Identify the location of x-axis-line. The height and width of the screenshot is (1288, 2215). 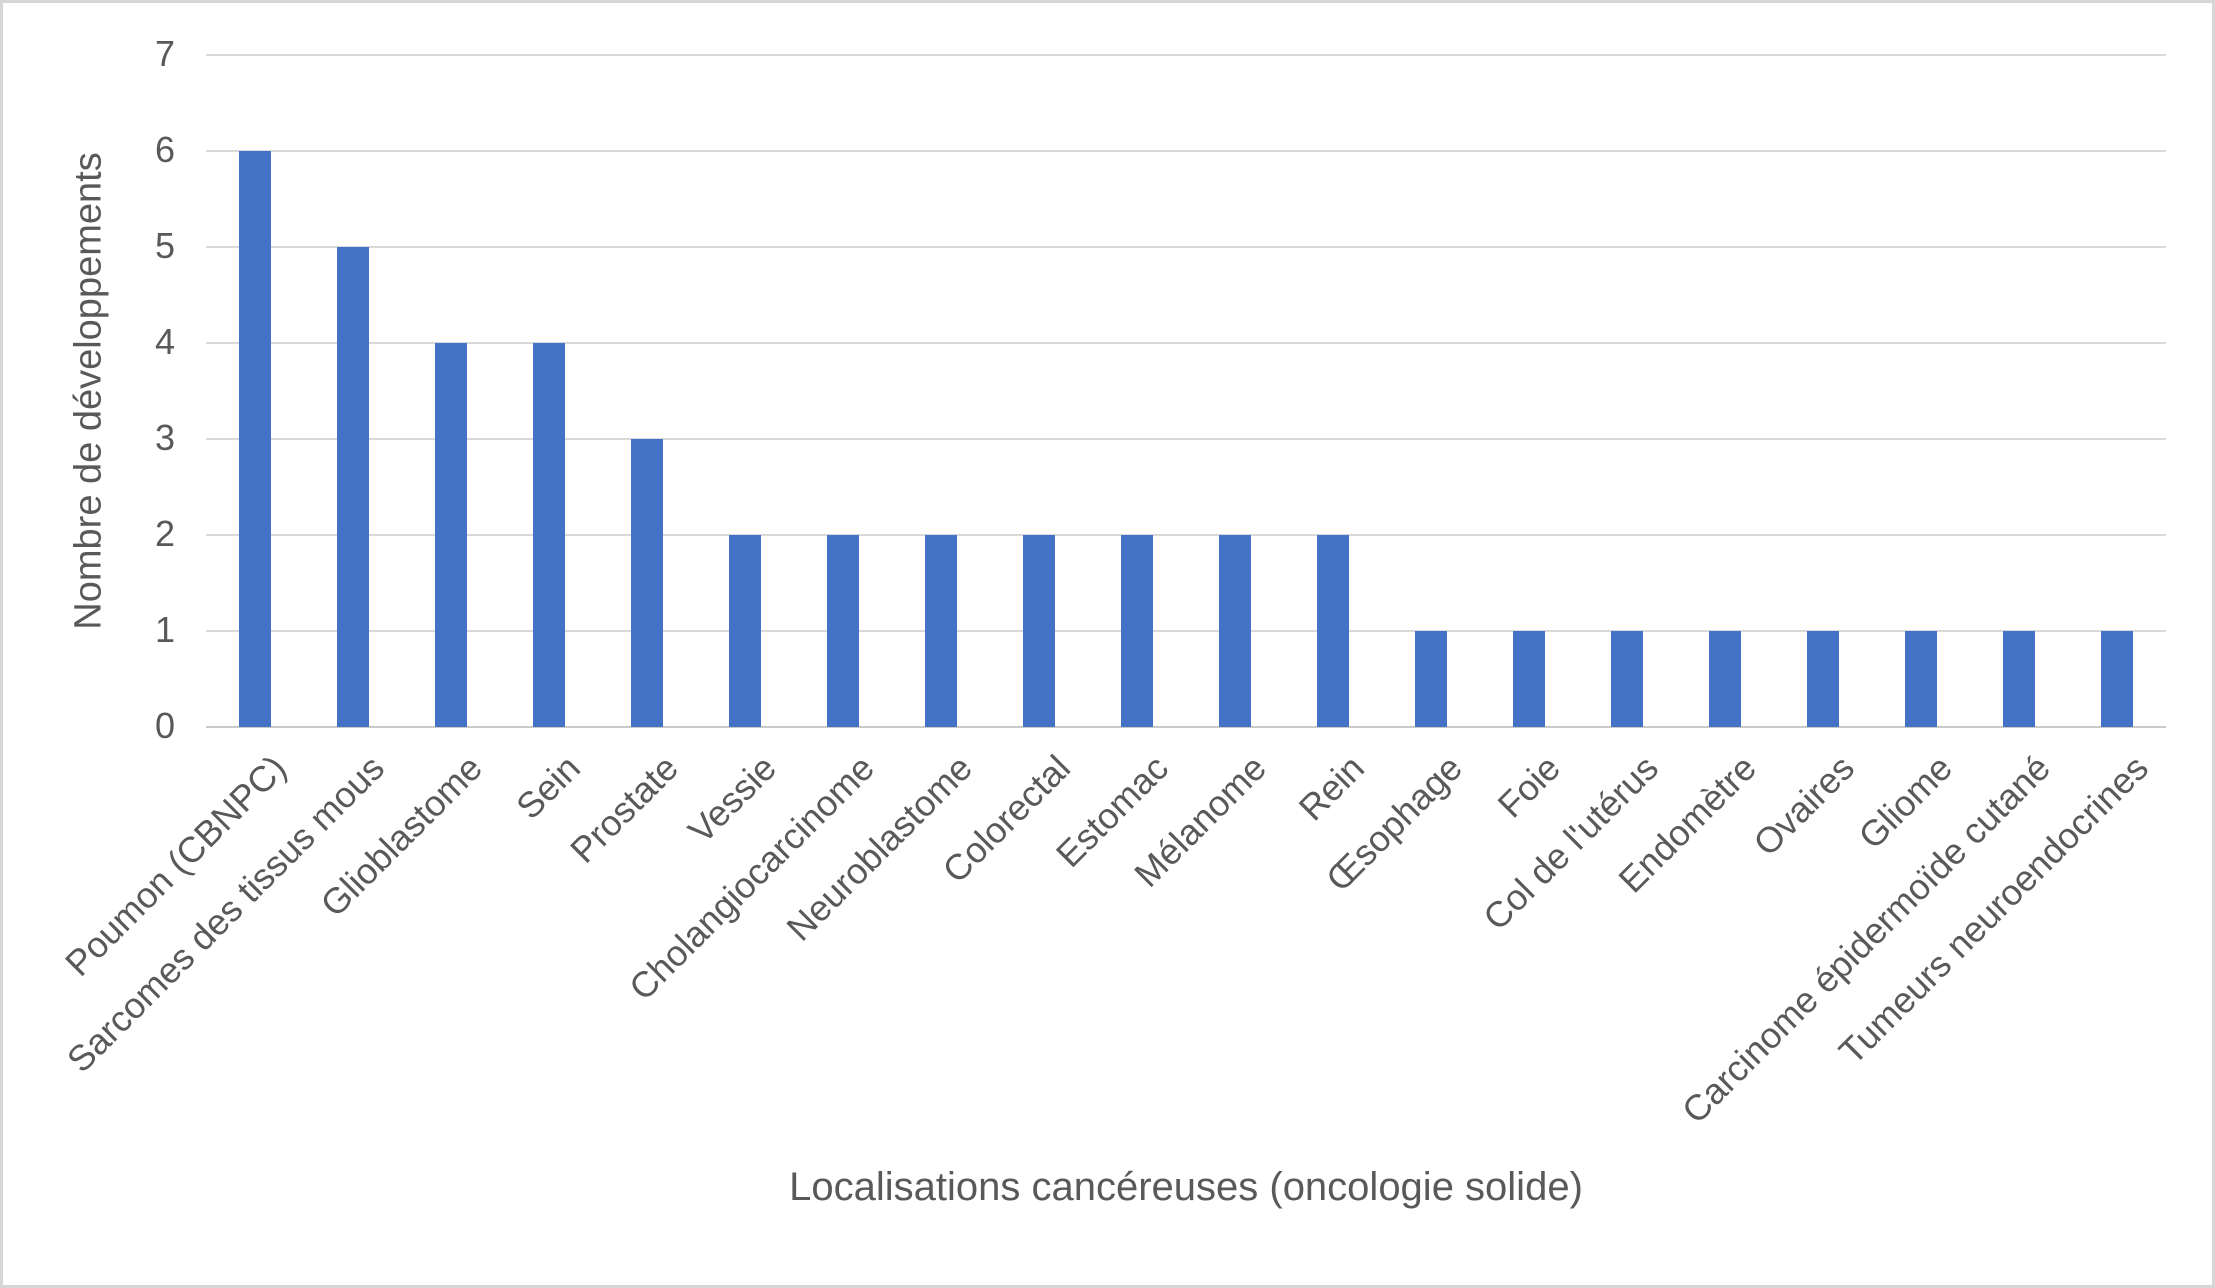
(1186, 727).